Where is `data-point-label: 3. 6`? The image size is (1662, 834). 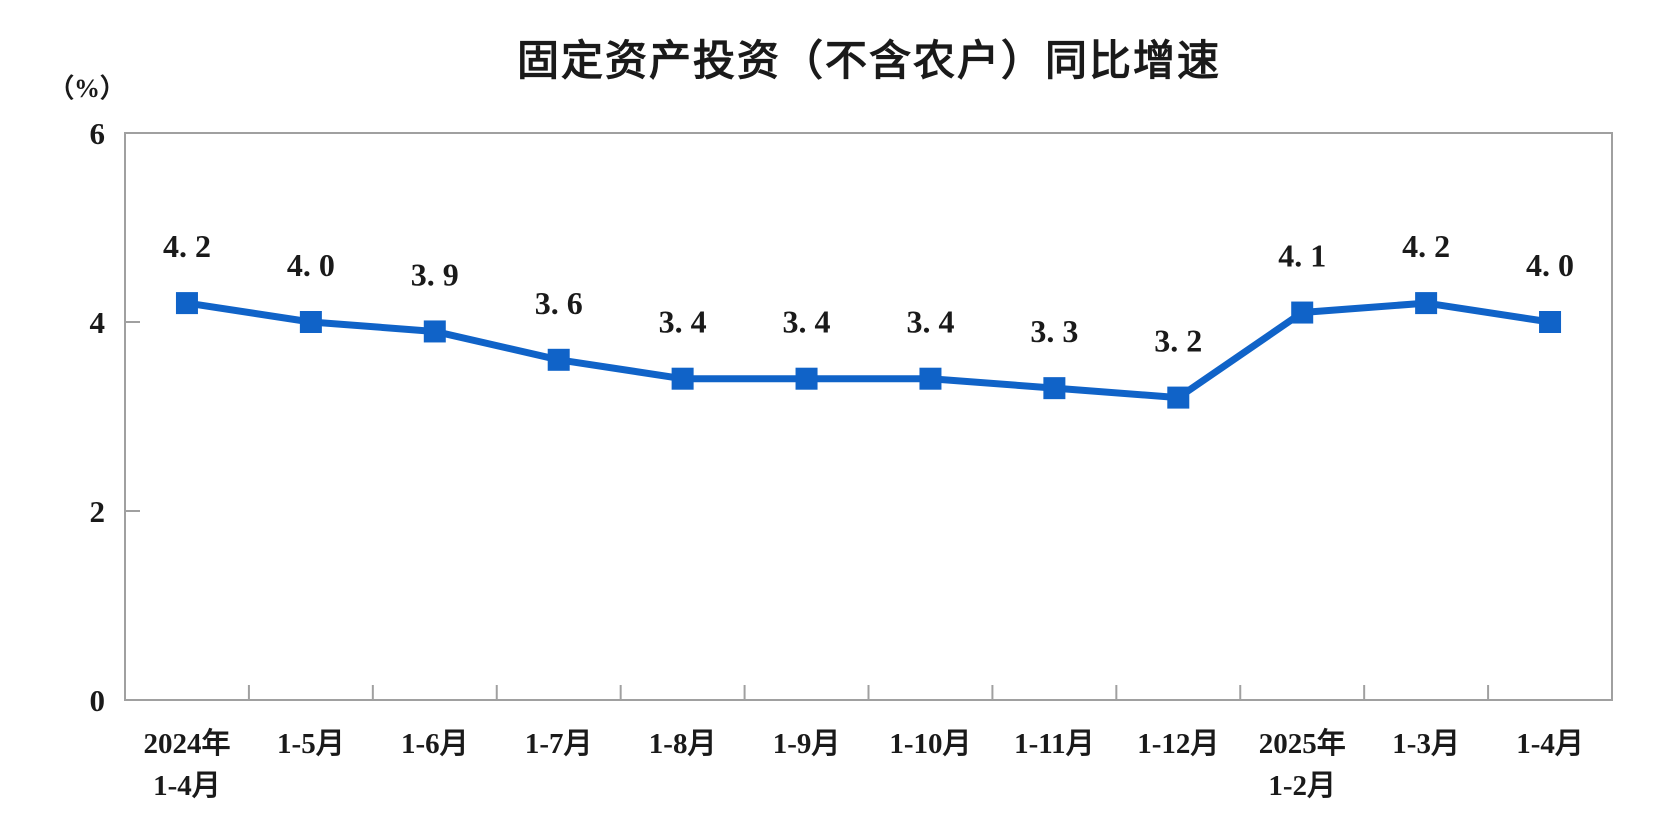
data-point-label: 3. 6 is located at coordinates (559, 303).